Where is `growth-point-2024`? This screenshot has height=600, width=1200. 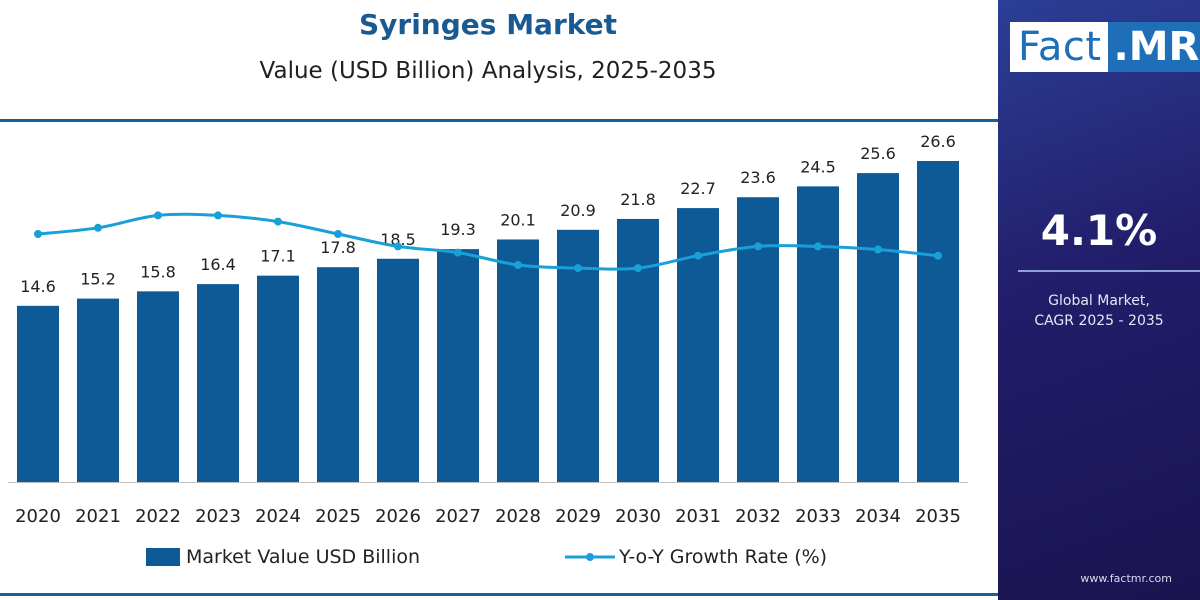 growth-point-2024 is located at coordinates (278, 221).